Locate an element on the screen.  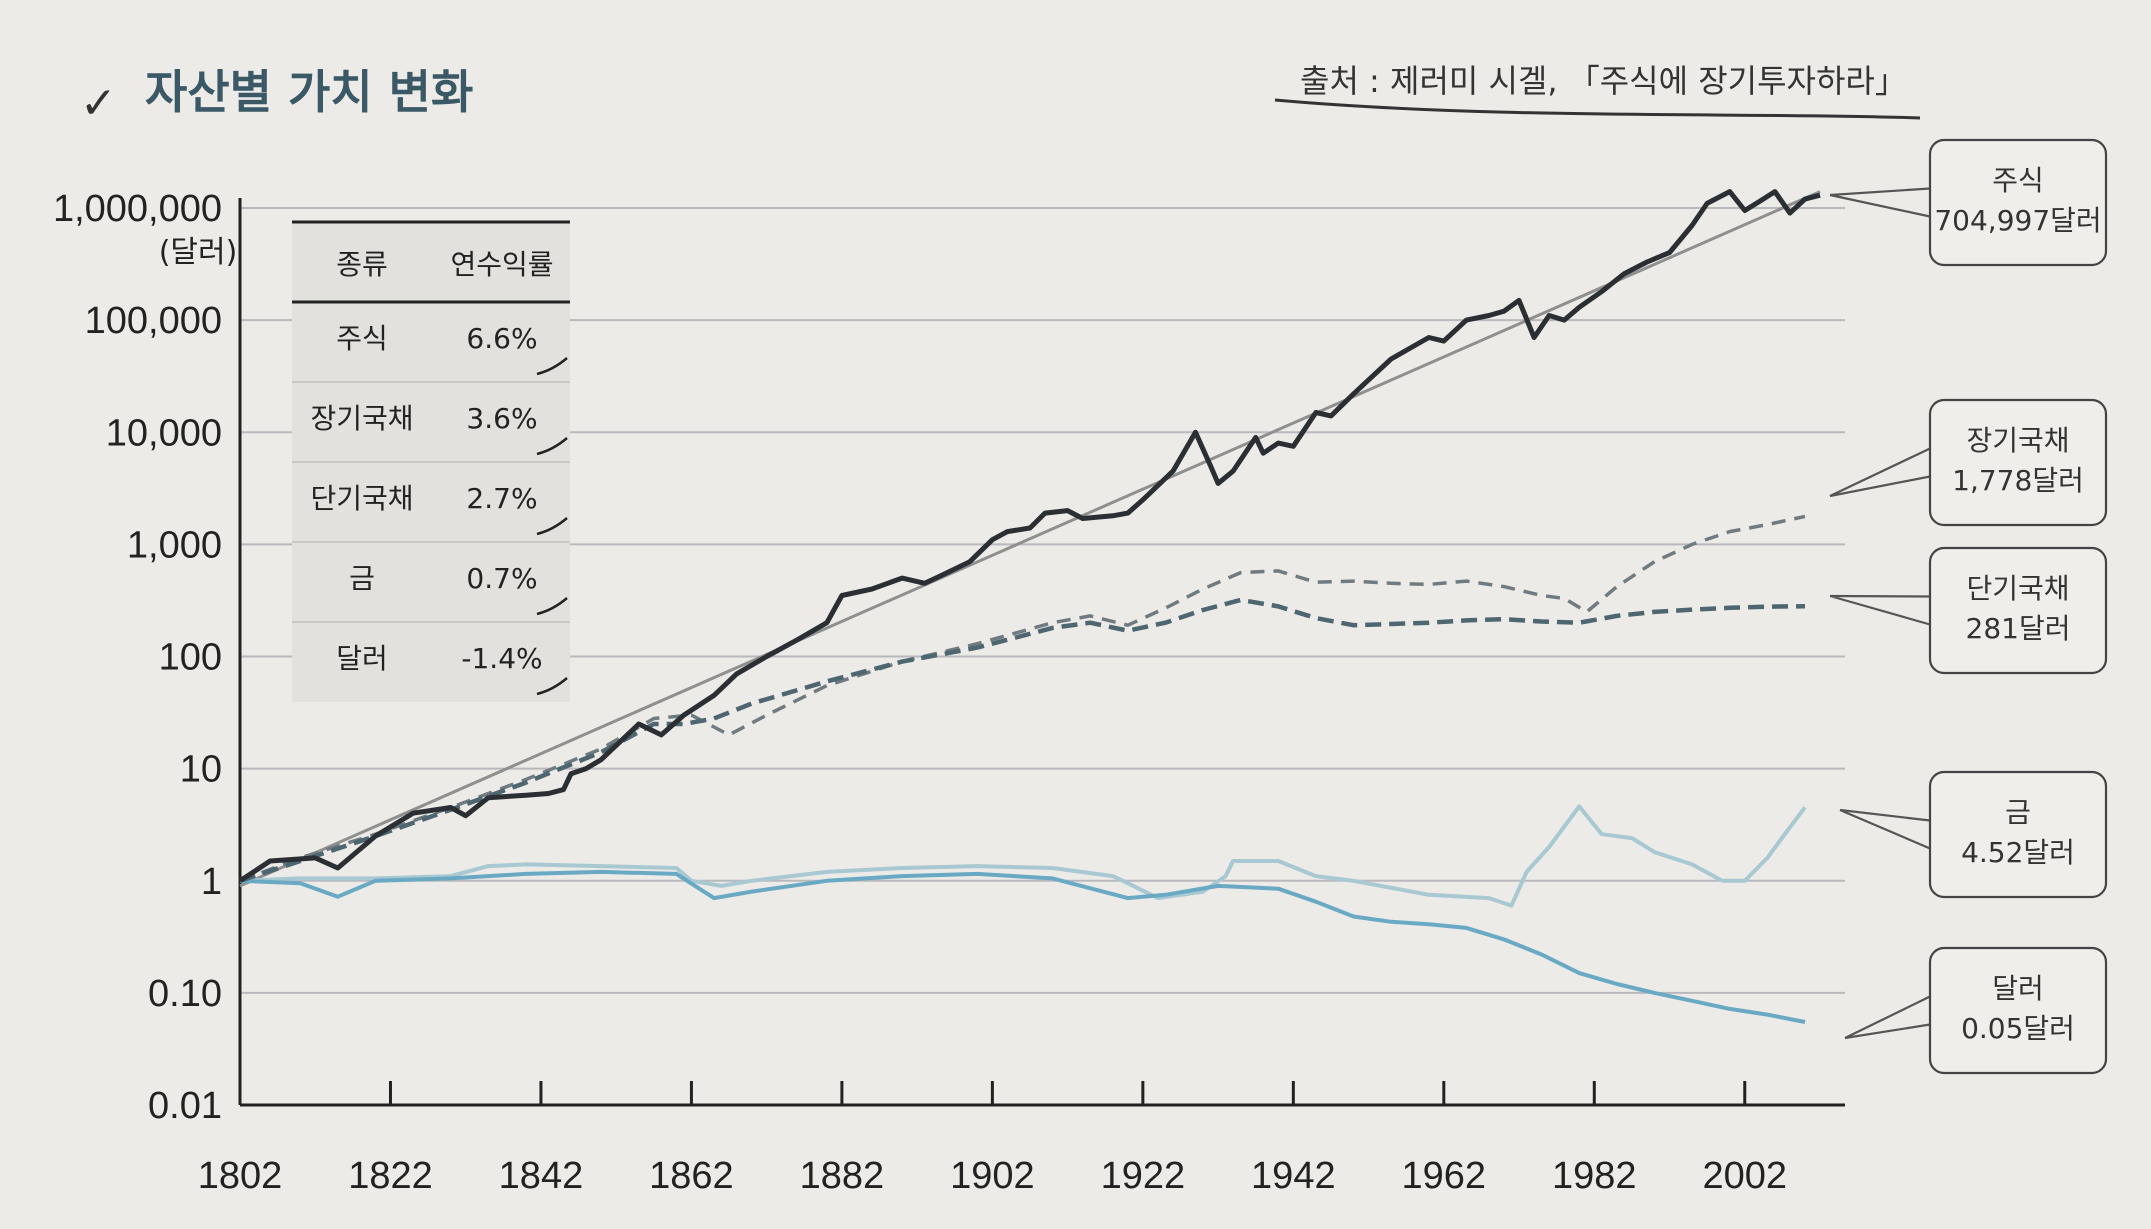
y-axis-unit: (달러) is located at coordinates (198, 252).